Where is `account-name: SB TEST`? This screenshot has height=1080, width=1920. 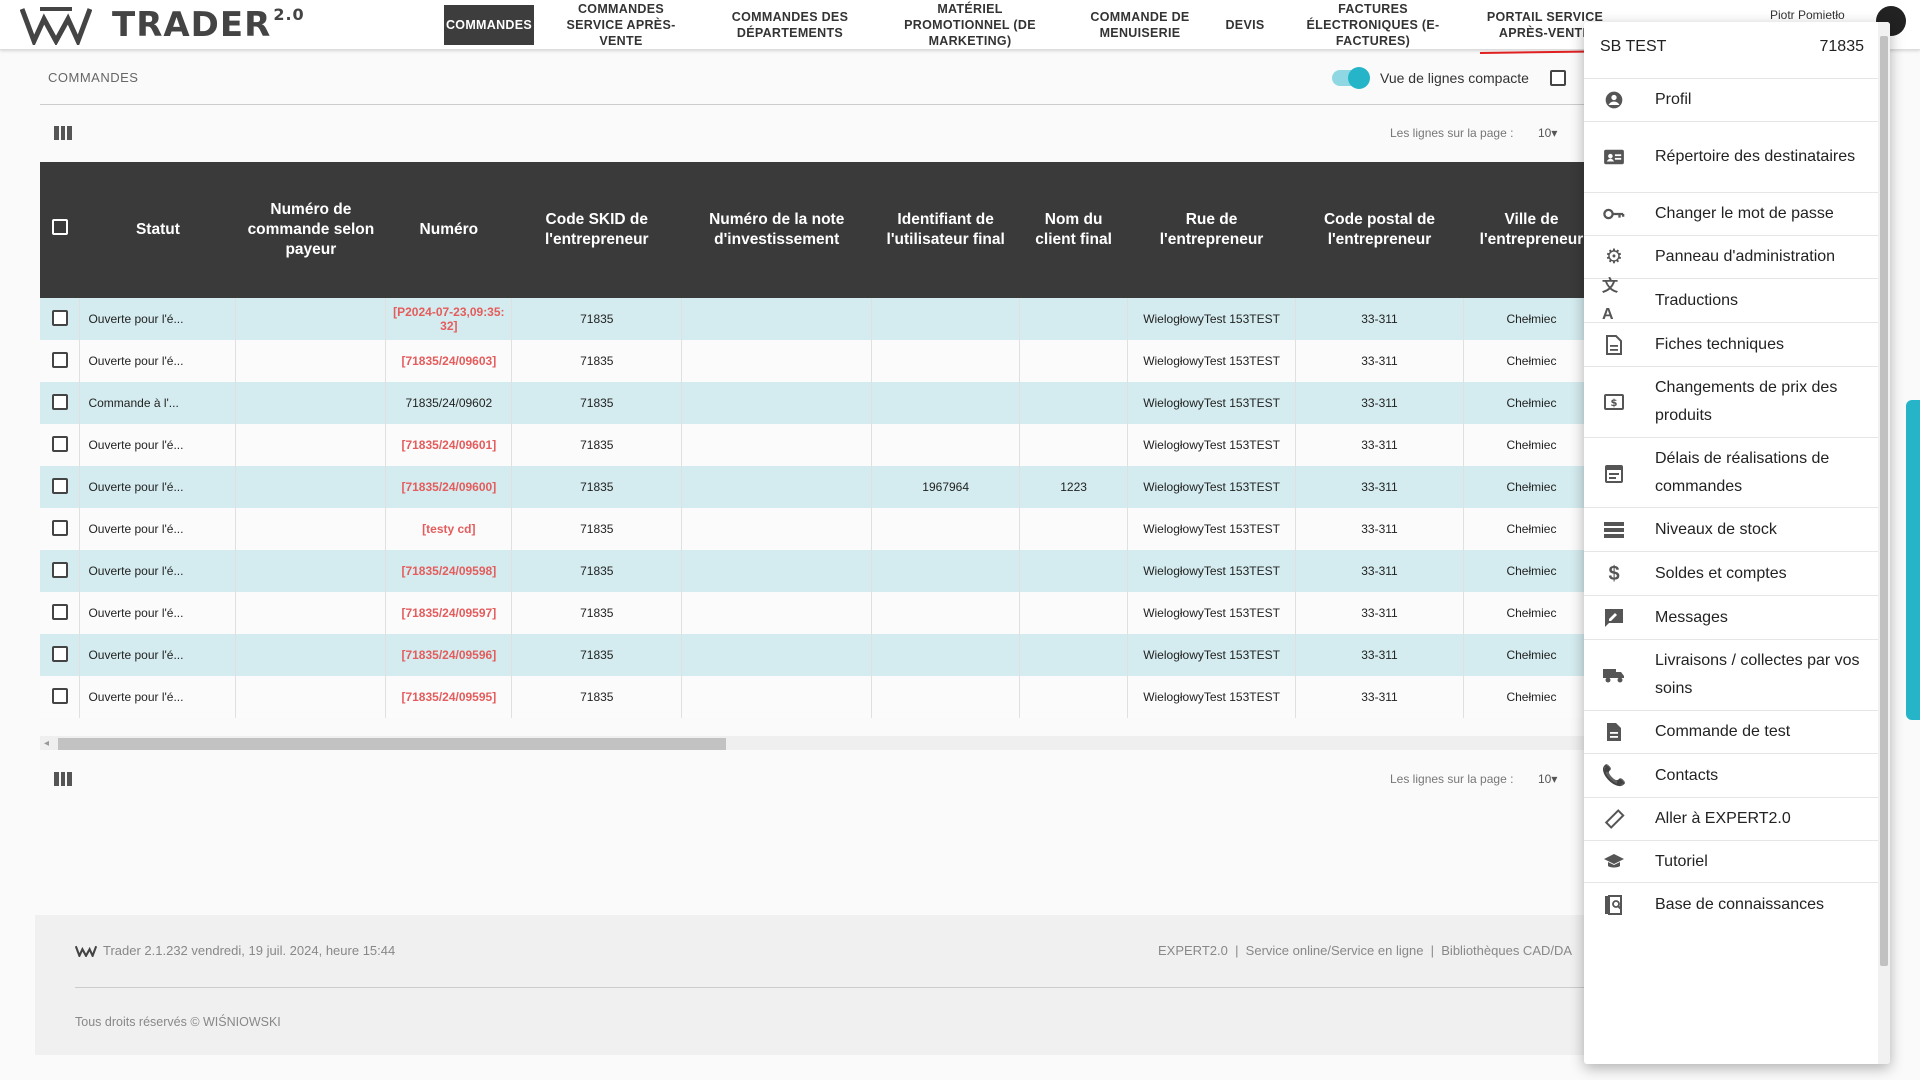 account-name: SB TEST is located at coordinates (1633, 46).